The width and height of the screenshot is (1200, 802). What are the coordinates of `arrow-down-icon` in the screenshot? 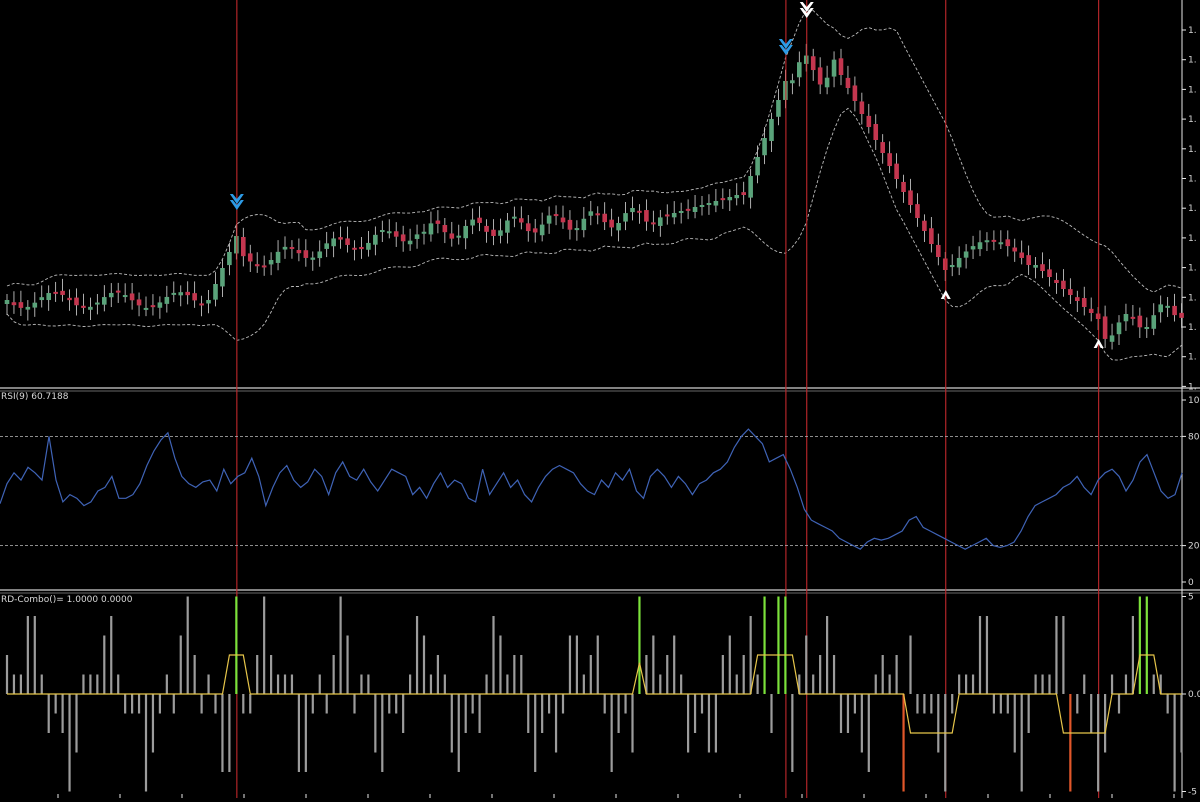 It's located at (236, 205).